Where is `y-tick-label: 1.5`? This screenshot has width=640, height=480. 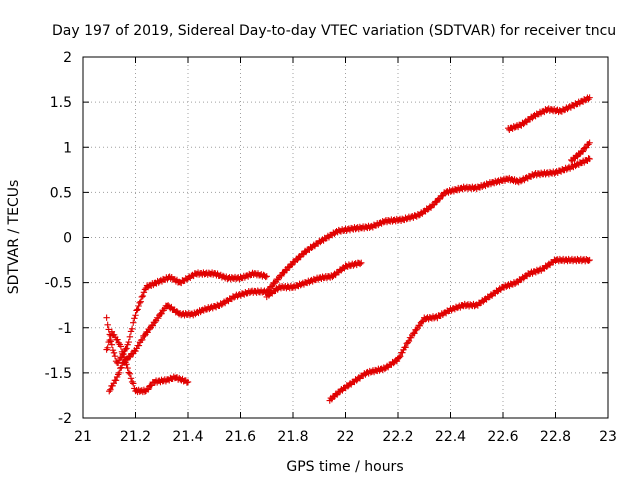
y-tick-label: 1.5 is located at coordinates (61, 103).